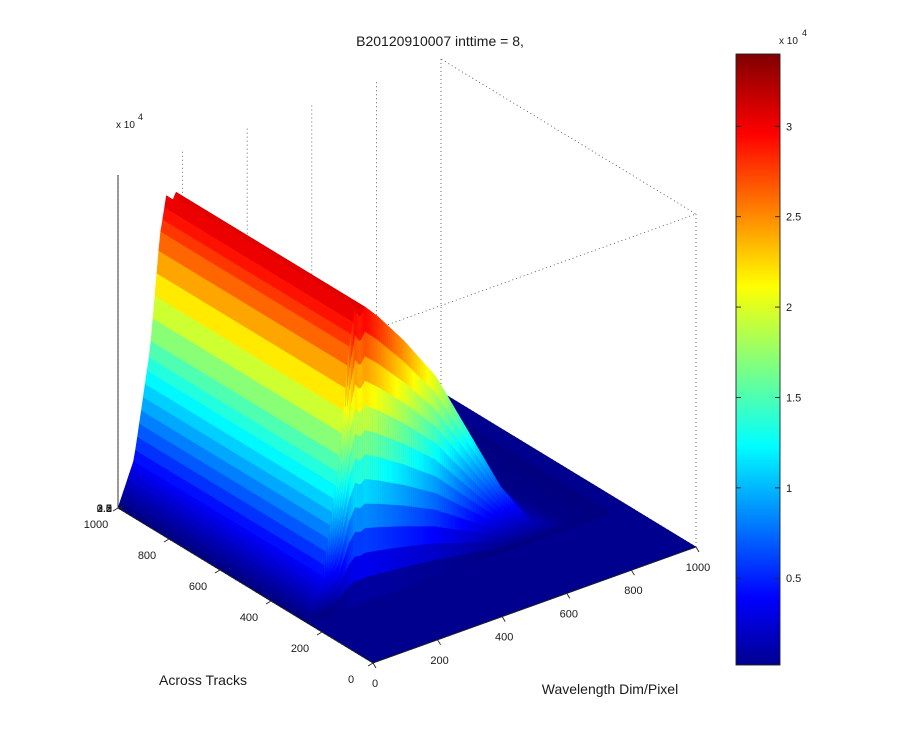 Image resolution: width=900 pixels, height=750 pixels. Describe the element at coordinates (610, 689) in the screenshot. I see `x-axis-label: Wavelength Dim/Pixel` at that location.